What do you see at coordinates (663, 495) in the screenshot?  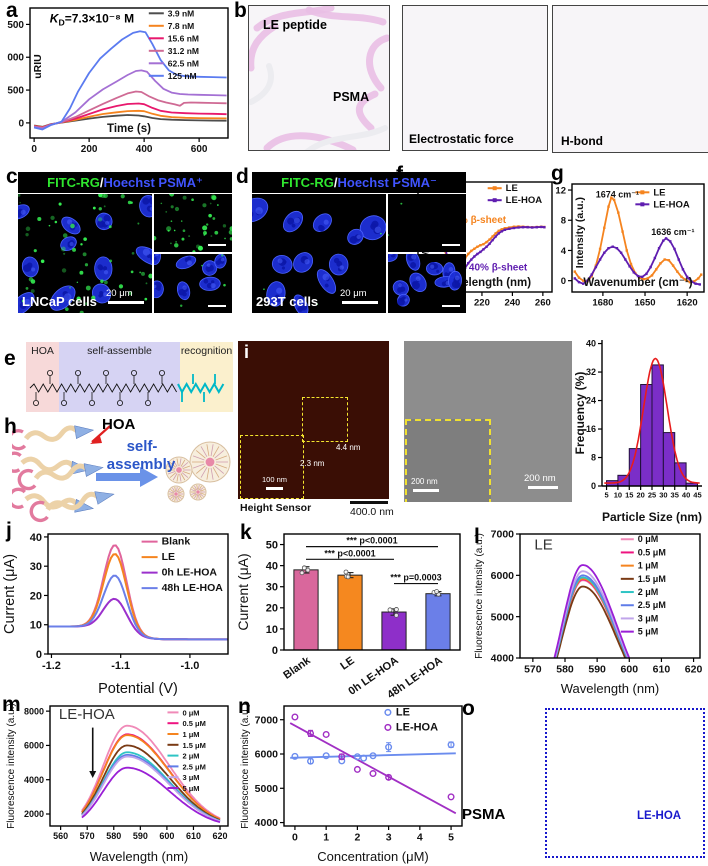 I see `x-tick-label: 30` at bounding box center [663, 495].